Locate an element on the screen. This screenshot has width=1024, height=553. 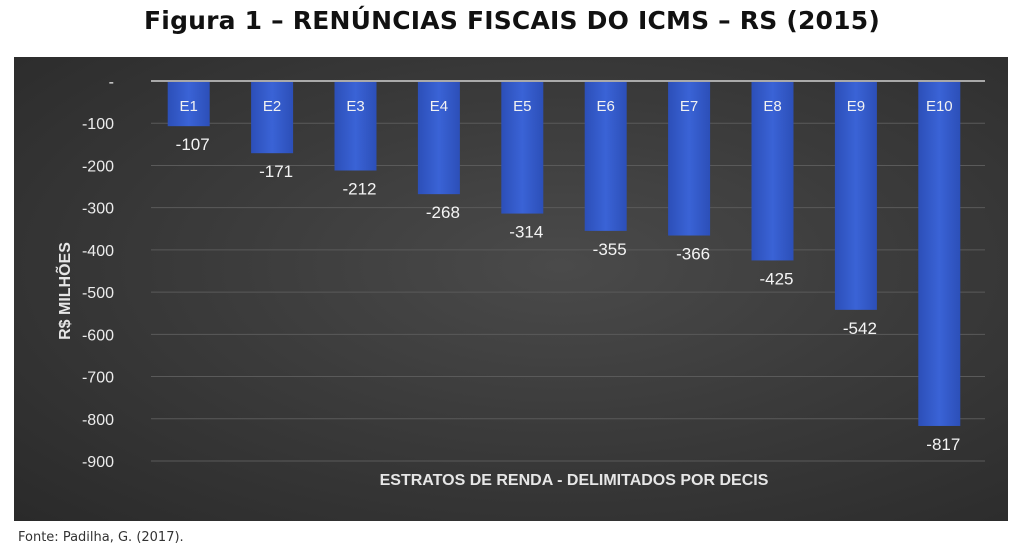
data-label: -268 is located at coordinates (443, 212).